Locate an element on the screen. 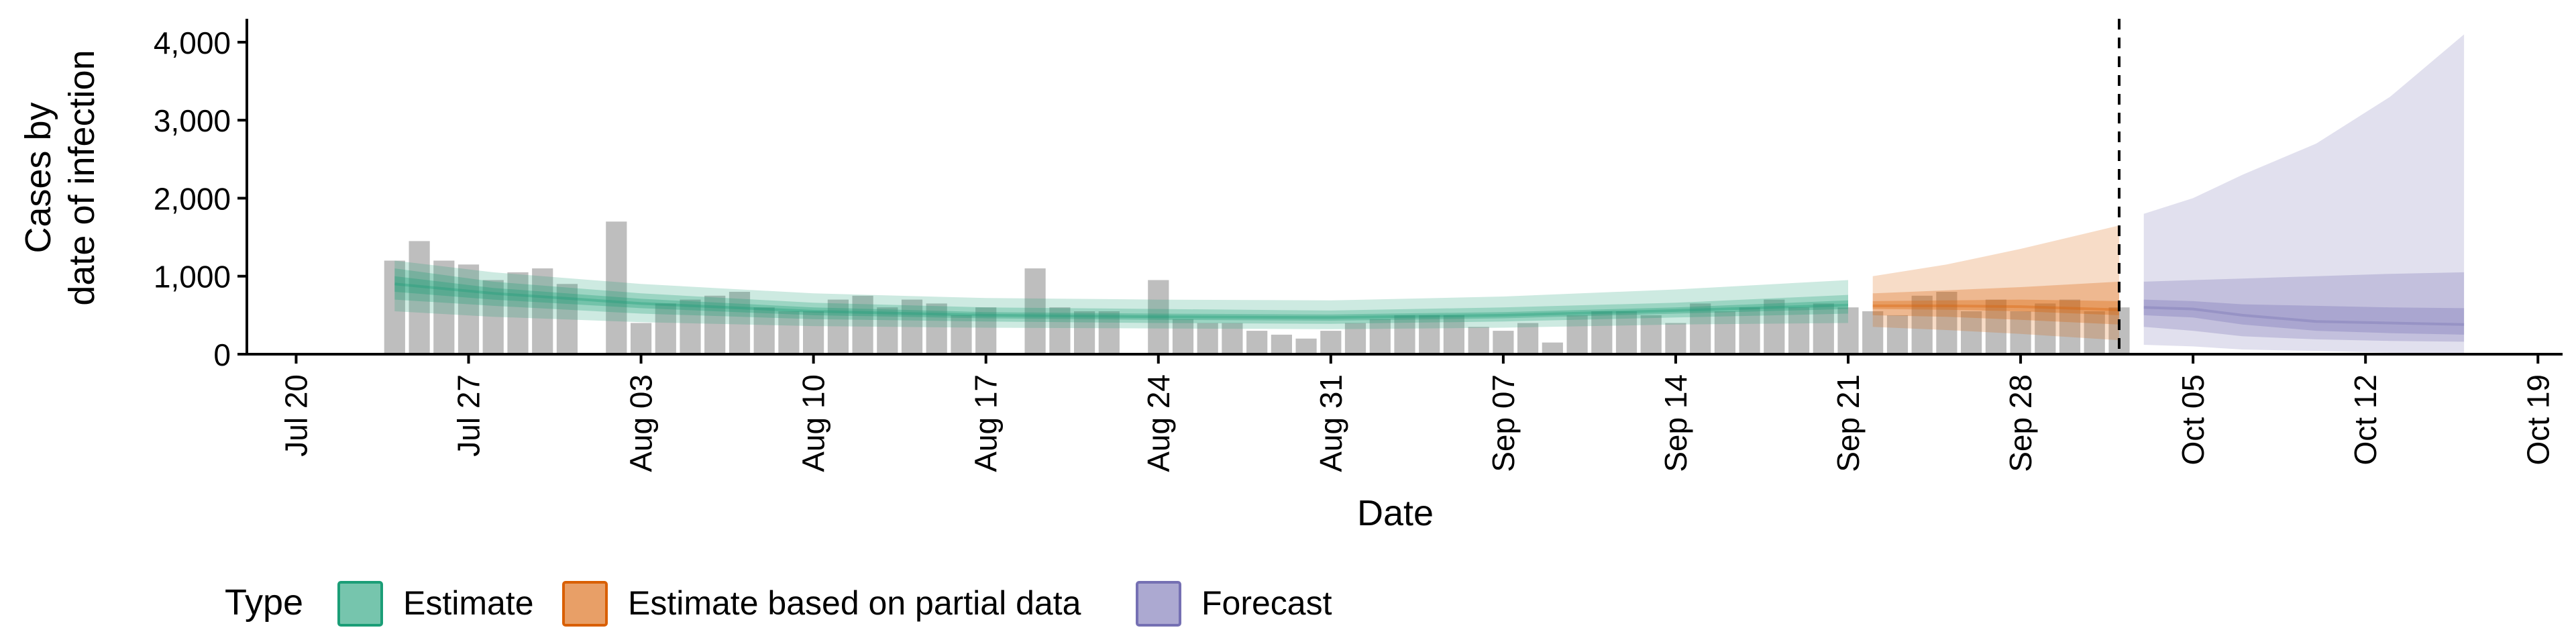  x-tick-label: Aug 31 is located at coordinates (1330, 423).